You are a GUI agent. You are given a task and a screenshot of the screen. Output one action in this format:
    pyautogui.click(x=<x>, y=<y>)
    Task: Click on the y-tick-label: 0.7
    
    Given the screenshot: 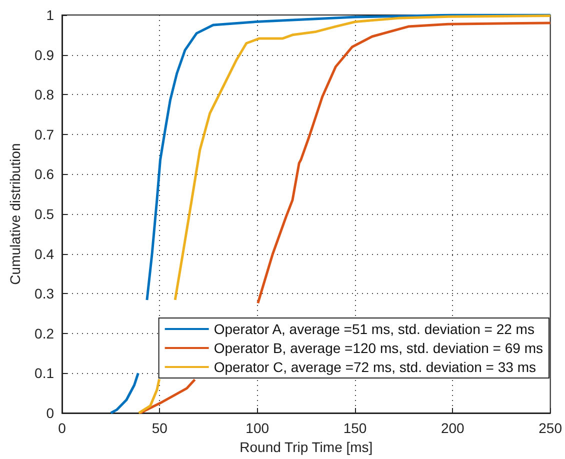 What is the action you would take?
    pyautogui.click(x=44, y=134)
    